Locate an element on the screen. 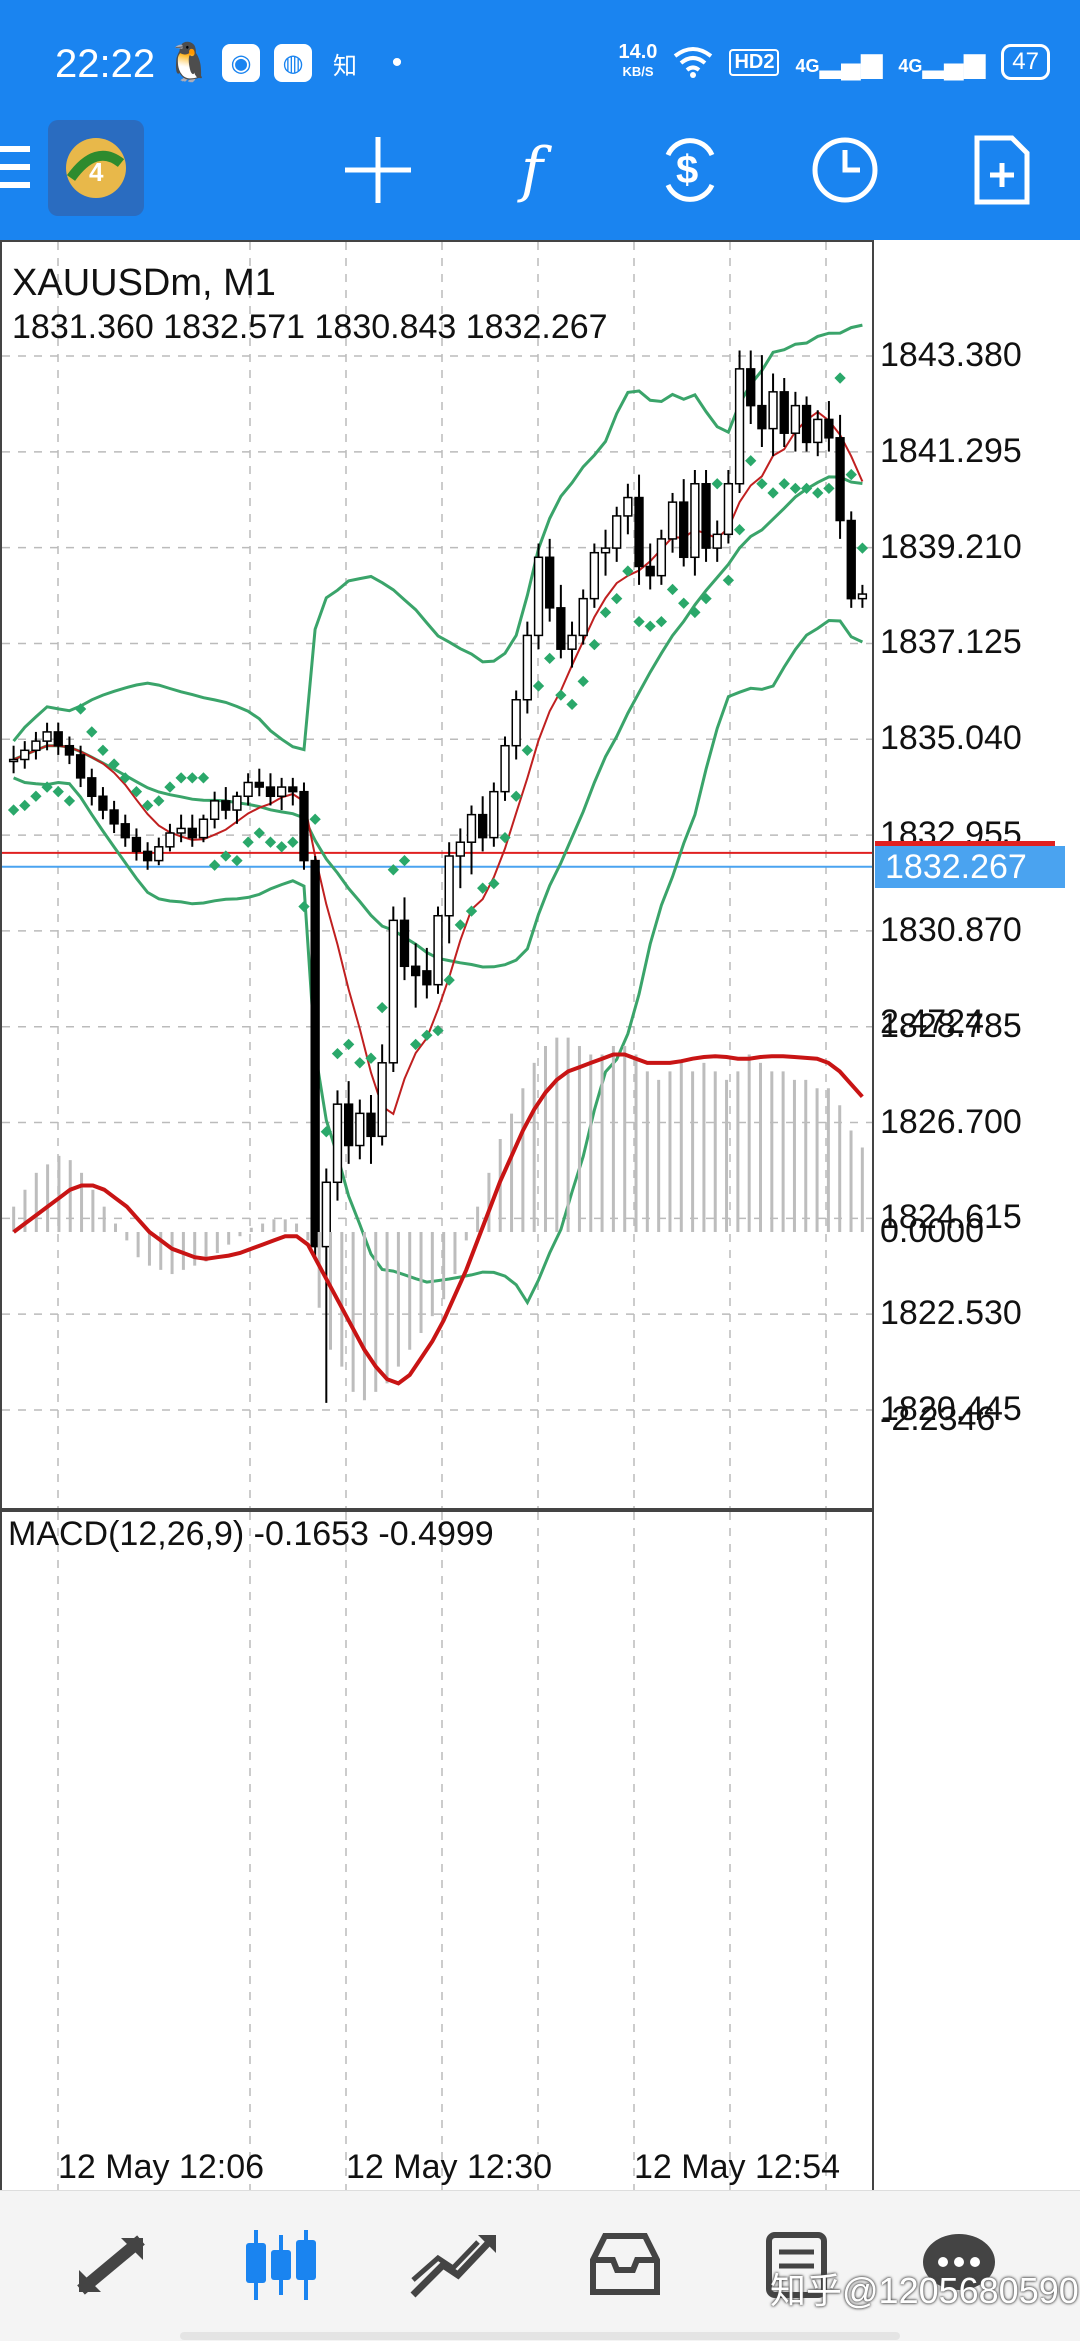  new-order-icon is located at coordinates (1002, 170).